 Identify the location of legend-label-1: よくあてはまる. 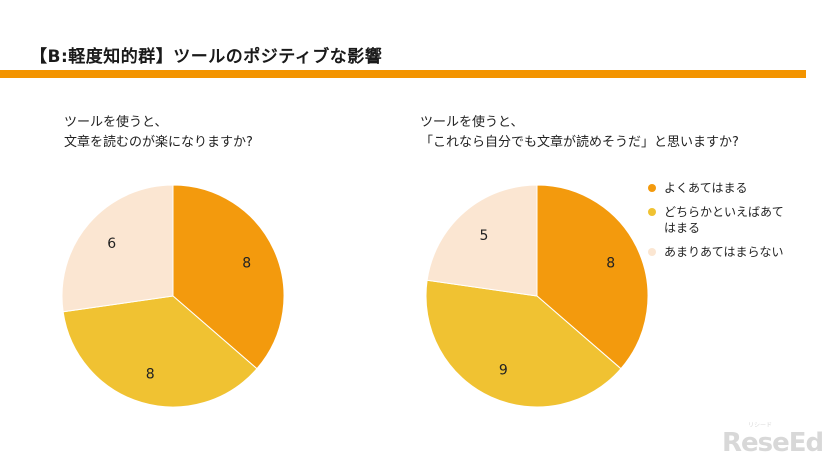
(706, 188).